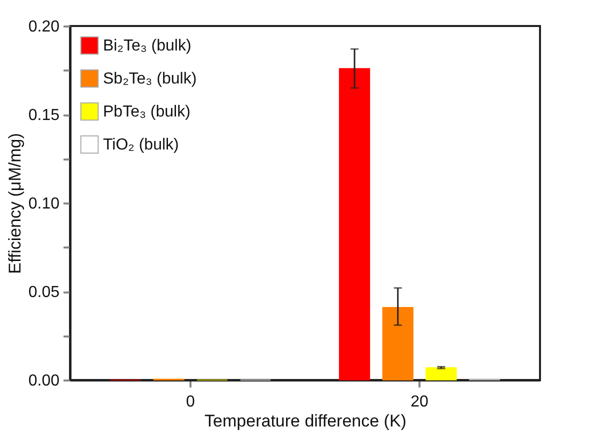  I want to click on legend-label: TiO₂ (bulk), so click(141, 145).